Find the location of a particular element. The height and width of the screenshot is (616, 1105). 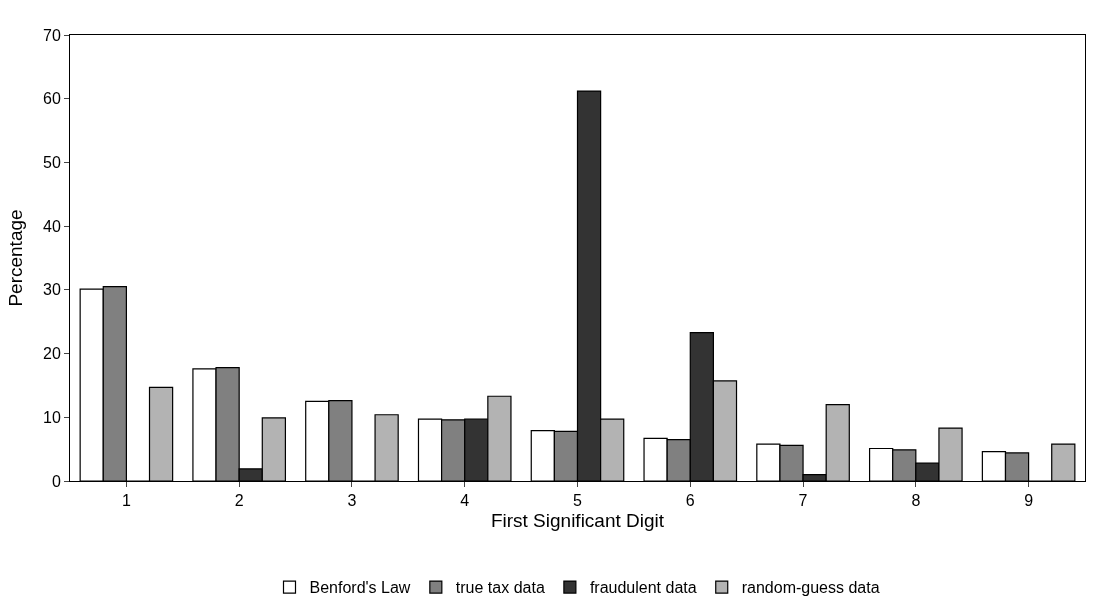

x-tick-label: 3 is located at coordinates (352, 501).